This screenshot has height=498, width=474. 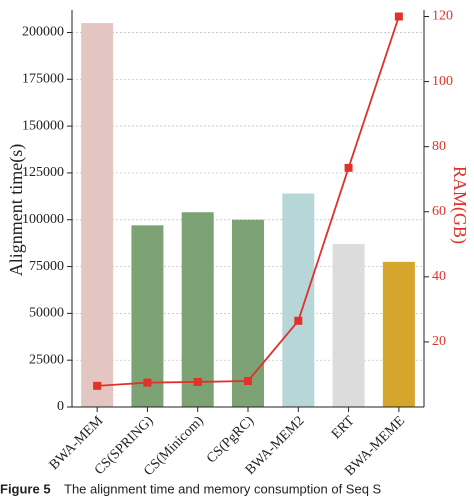 I want to click on y-tick-label: 75000, so click(x=46, y=266).